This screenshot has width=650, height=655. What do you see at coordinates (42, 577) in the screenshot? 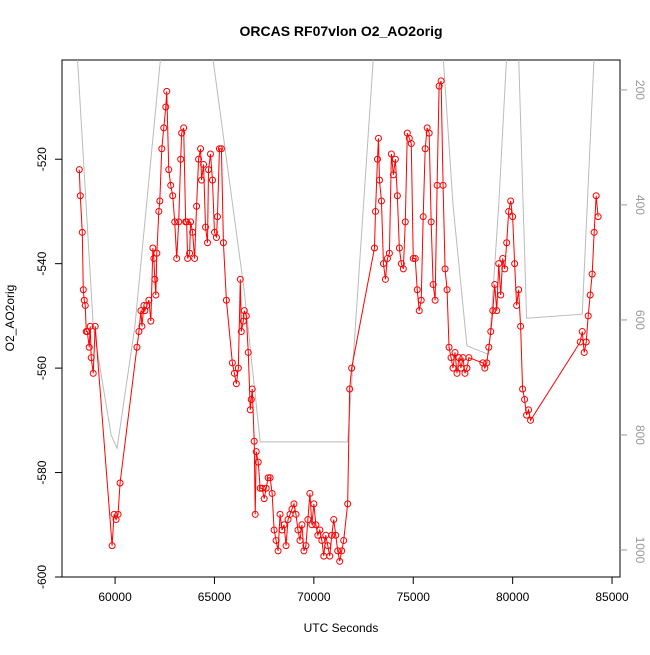
I see `y-tick-label: -600` at bounding box center [42, 577].